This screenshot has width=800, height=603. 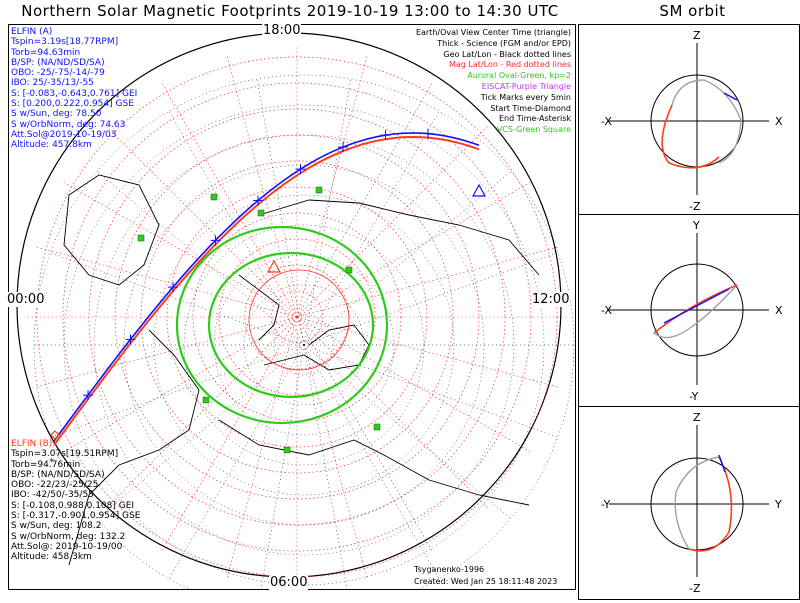 I want to click on legend-entry: Geo Lat/Lon - Black dotted lines, so click(x=507, y=54).